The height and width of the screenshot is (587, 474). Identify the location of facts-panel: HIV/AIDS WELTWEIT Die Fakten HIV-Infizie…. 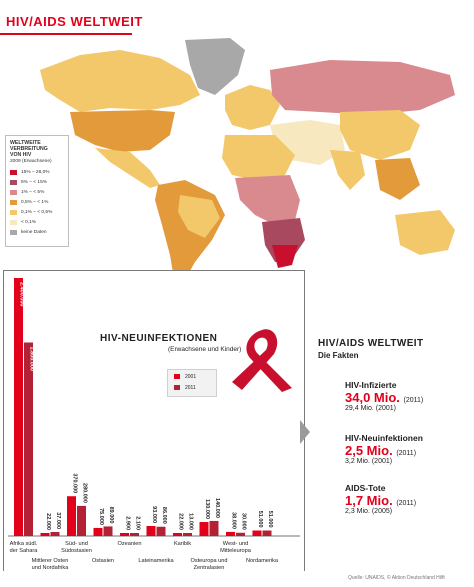
(390, 452).